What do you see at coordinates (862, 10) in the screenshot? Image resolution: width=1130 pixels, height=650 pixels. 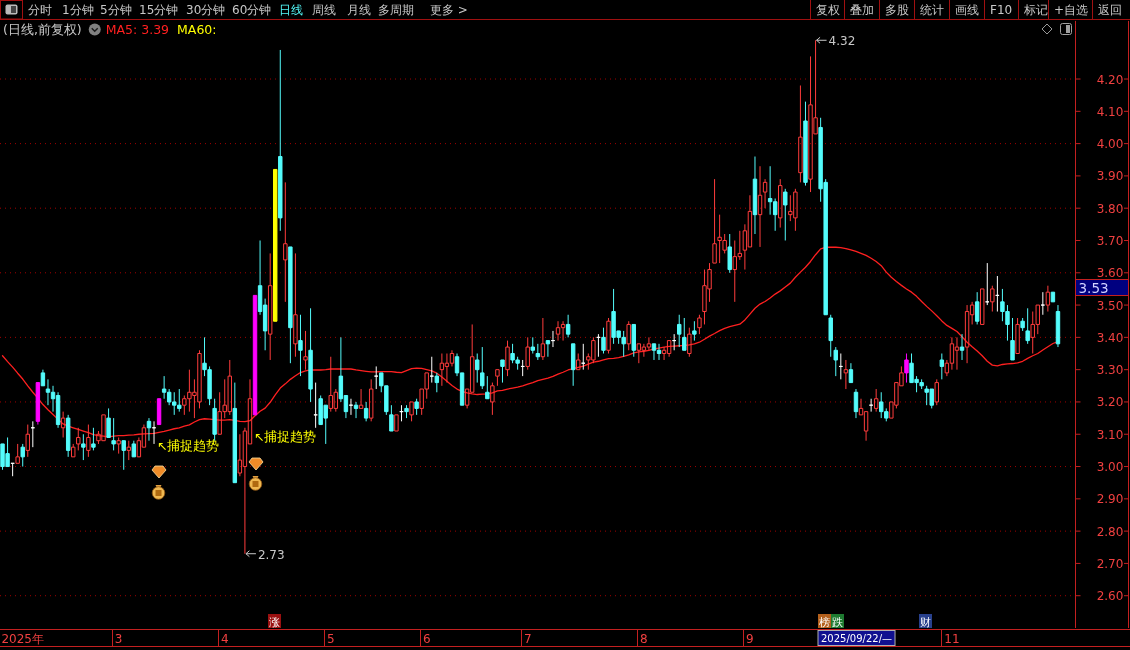 I see `text: 叠加` at bounding box center [862, 10].